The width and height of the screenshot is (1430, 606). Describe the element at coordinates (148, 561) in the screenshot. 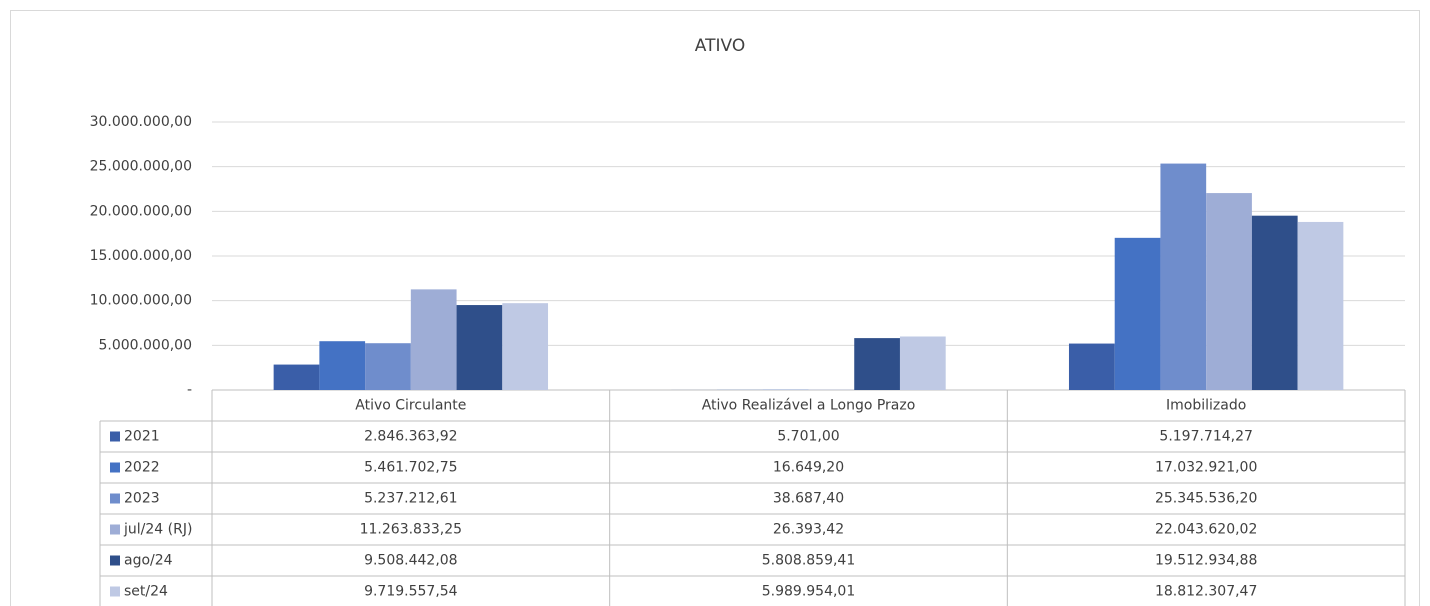

I see `legend-label: ago/24` at that location.